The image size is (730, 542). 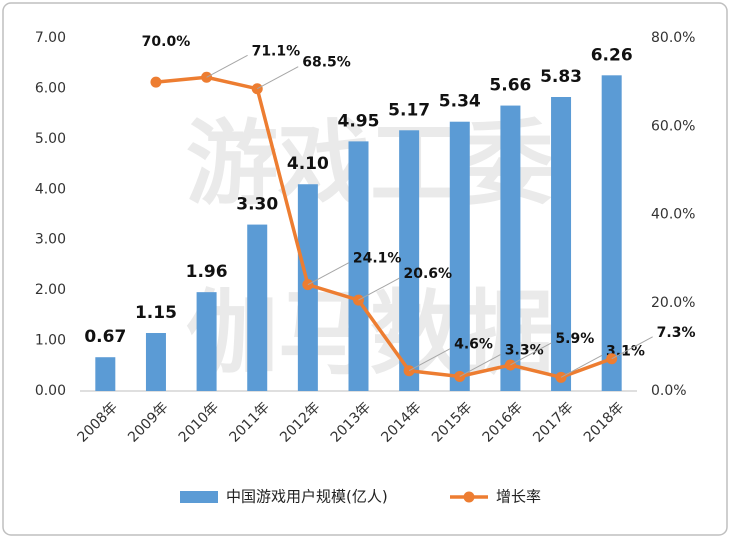 I want to click on y-tick-label: 6.00, so click(x=50, y=88).